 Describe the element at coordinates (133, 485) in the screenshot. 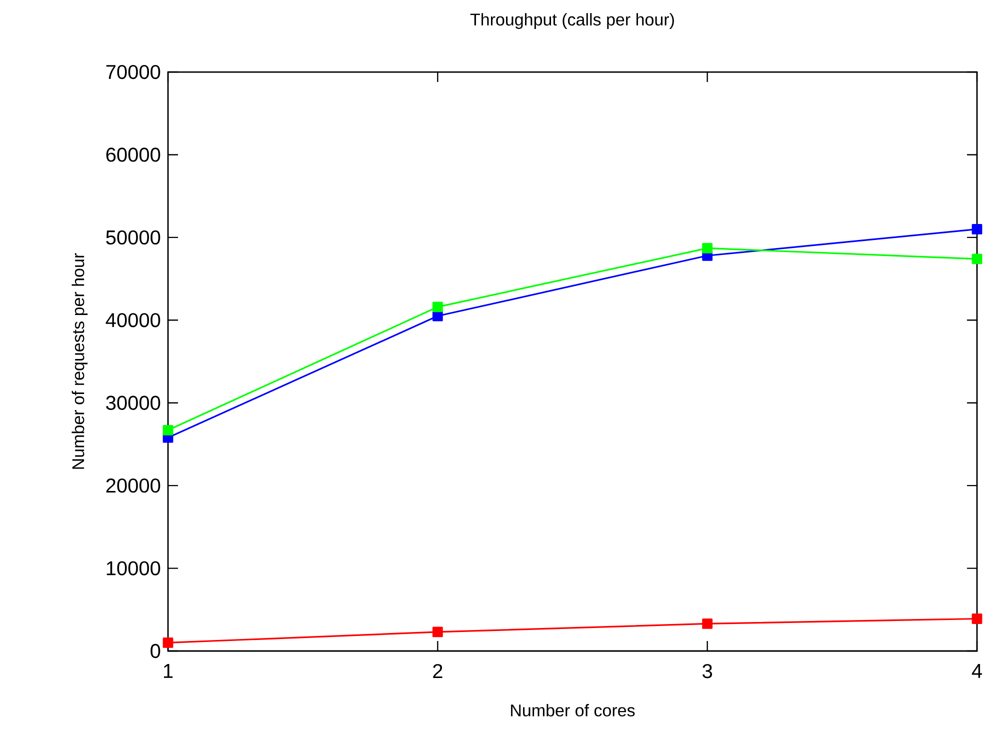

I see `y-tick-label: 20000` at that location.